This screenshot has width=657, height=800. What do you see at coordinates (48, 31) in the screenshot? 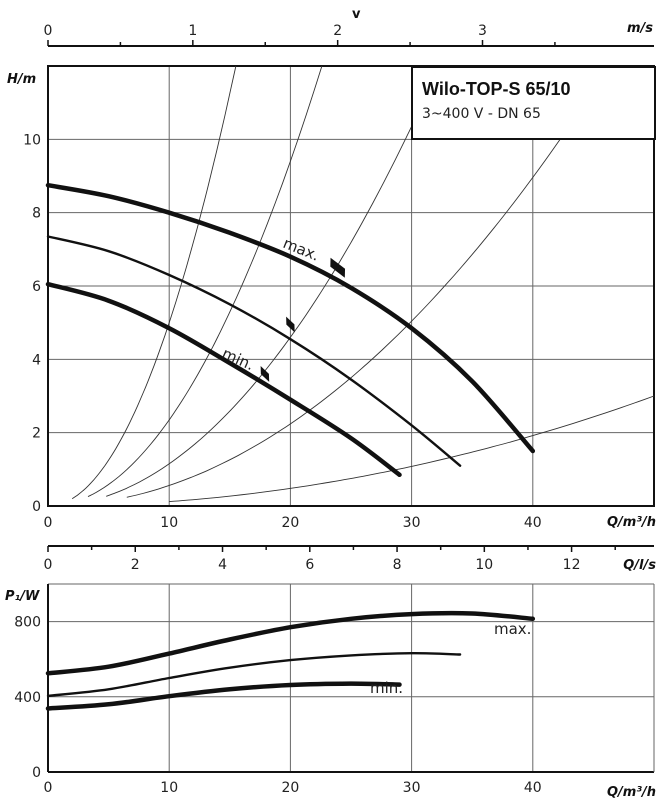
I see `velocity-tick-label: 0` at bounding box center [48, 31].